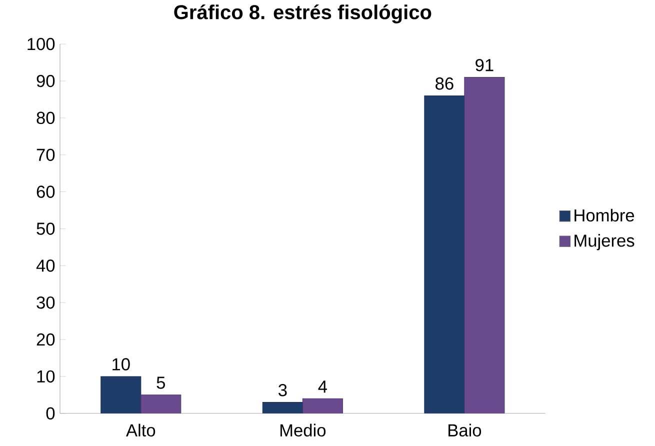 Image resolution: width=655 pixels, height=446 pixels. I want to click on y-tick-label: 60, so click(45, 191).